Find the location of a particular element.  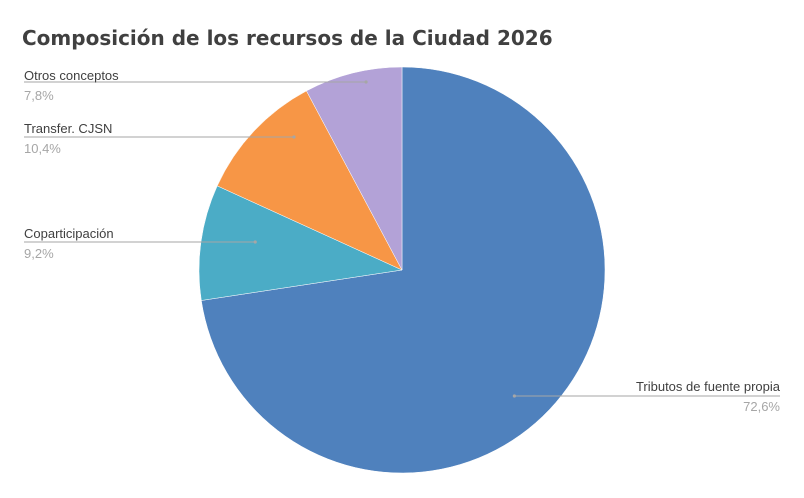

category-label-4: Otros conceptos is located at coordinates (71, 75).